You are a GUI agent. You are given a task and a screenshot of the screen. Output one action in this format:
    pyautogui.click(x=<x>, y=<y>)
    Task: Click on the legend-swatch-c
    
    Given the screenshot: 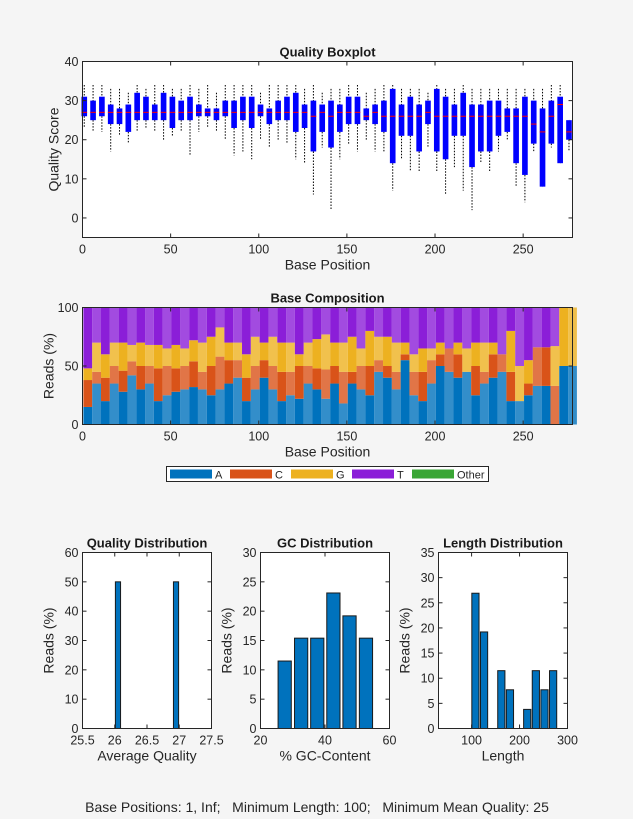 What is the action you would take?
    pyautogui.click(x=251, y=474)
    